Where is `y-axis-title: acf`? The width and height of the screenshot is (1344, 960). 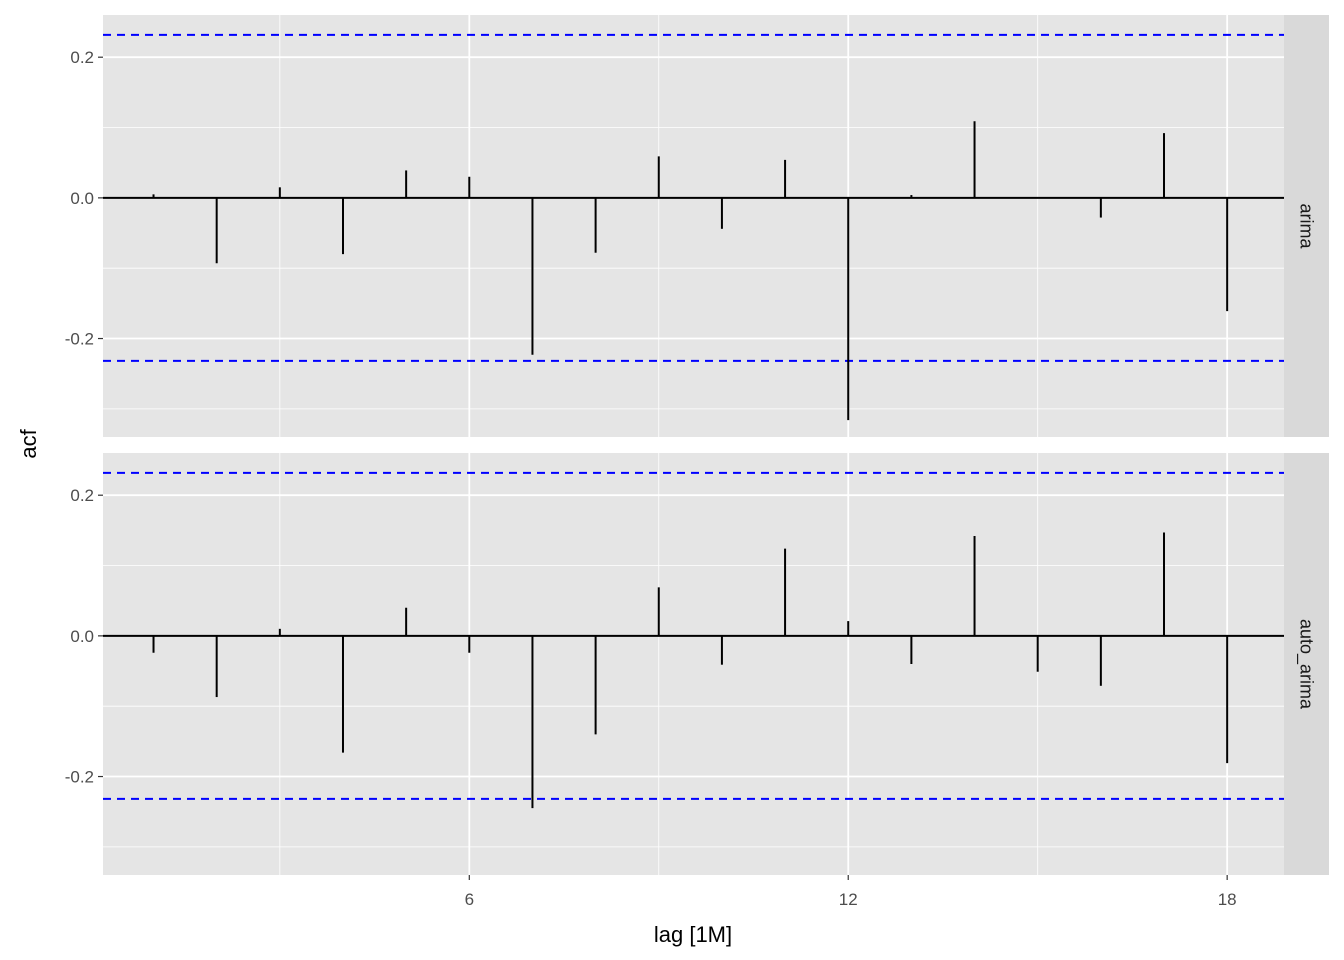
y-axis-title: acf is located at coordinates (28, 443).